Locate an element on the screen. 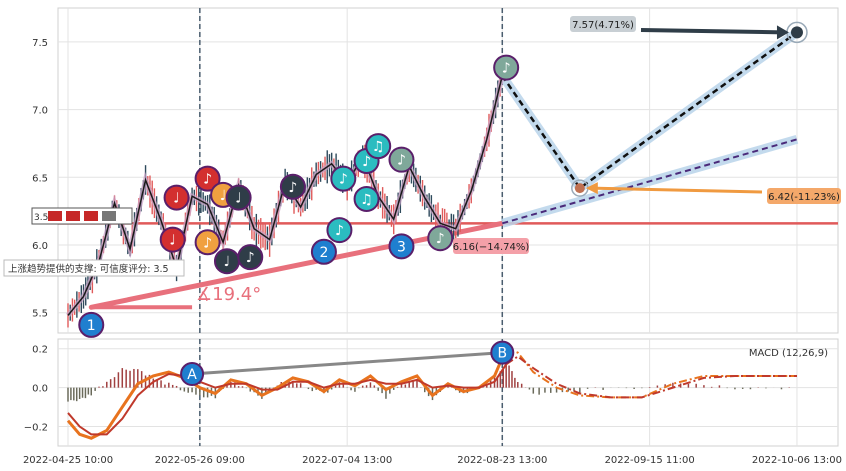 Image resolution: width=846 pixels, height=471 pixels. x-tick-label: 2022-09-15 11:00 is located at coordinates (650, 460).